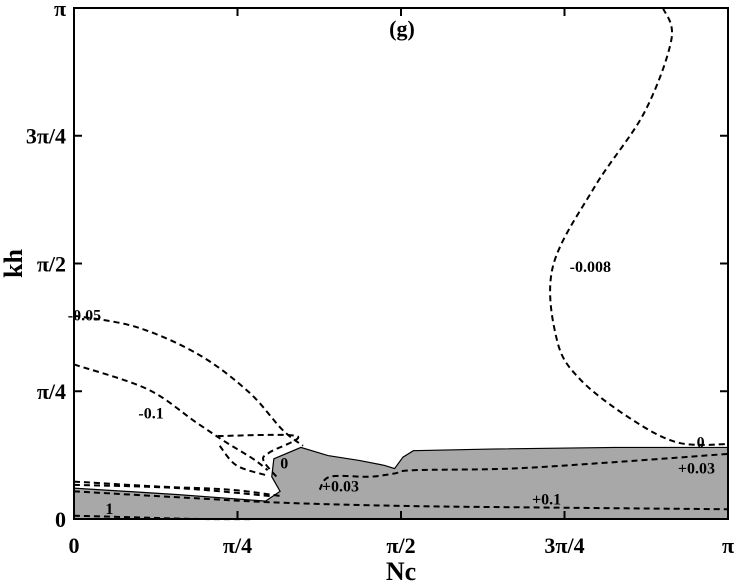  What do you see at coordinates (74, 545) in the screenshot?
I see `x-tick-label-0: 0` at bounding box center [74, 545].